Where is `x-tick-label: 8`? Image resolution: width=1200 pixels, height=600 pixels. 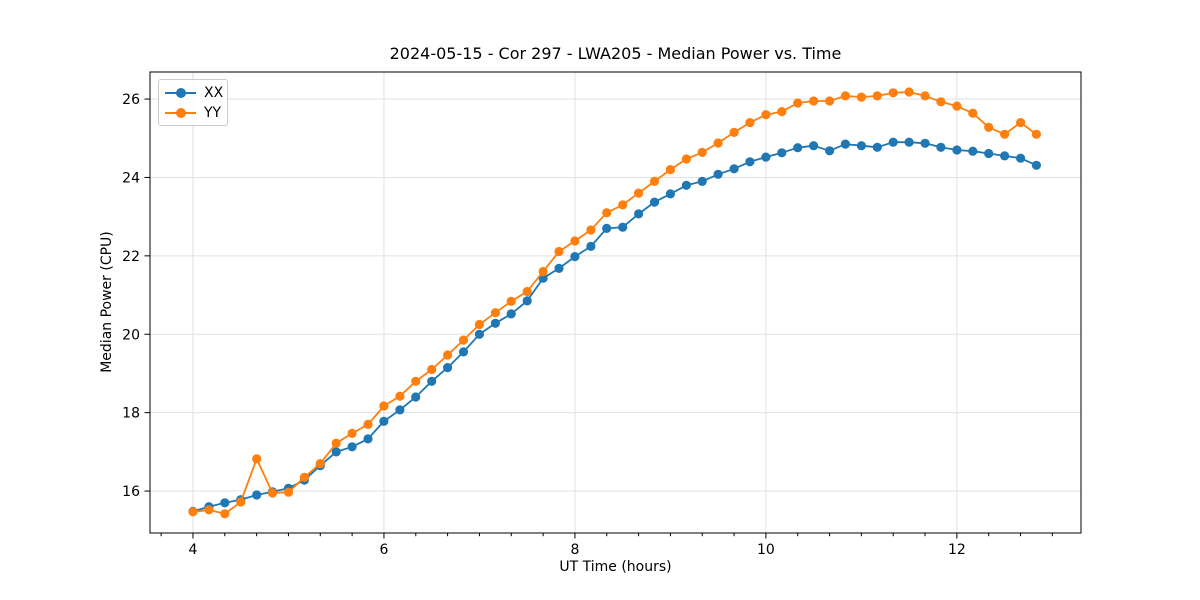 x-tick-label: 8 is located at coordinates (574, 550).